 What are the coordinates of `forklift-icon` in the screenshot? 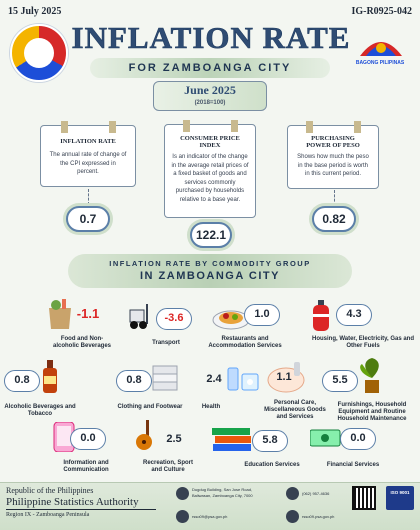 It's located at (138, 316).